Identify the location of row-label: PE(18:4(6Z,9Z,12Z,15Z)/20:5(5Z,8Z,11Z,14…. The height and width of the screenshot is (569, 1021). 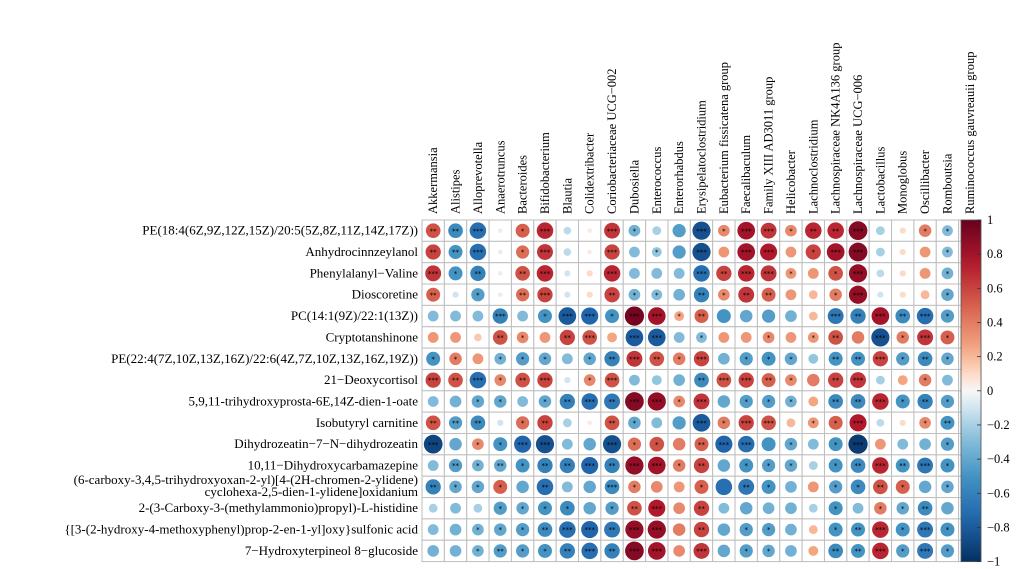
(280, 230).